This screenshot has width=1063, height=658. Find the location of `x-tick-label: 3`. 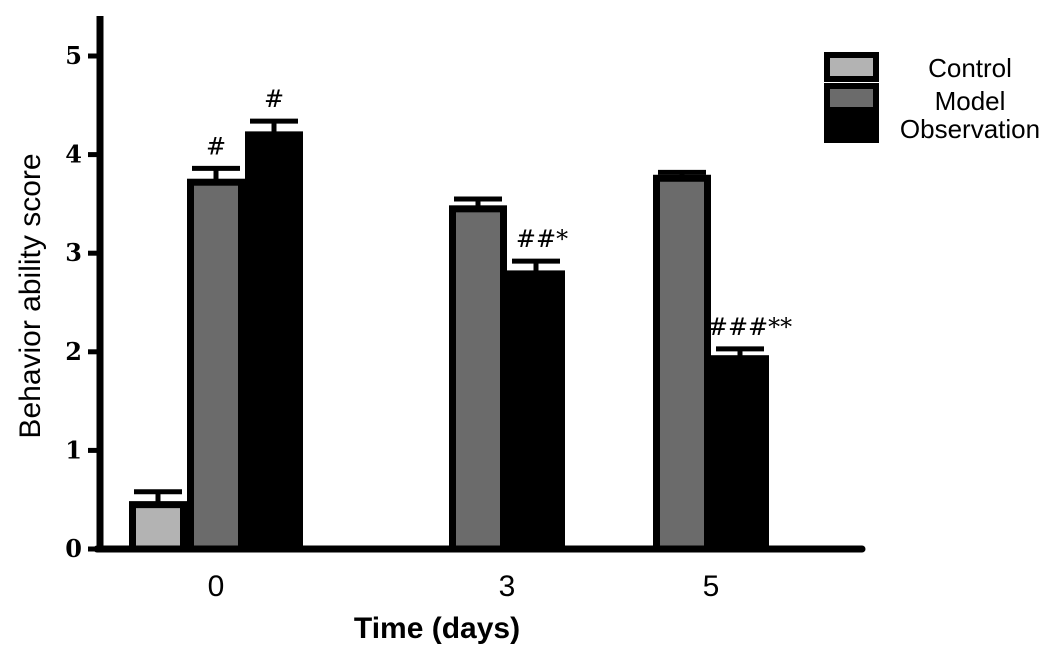

x-tick-label: 3 is located at coordinates (507, 586).